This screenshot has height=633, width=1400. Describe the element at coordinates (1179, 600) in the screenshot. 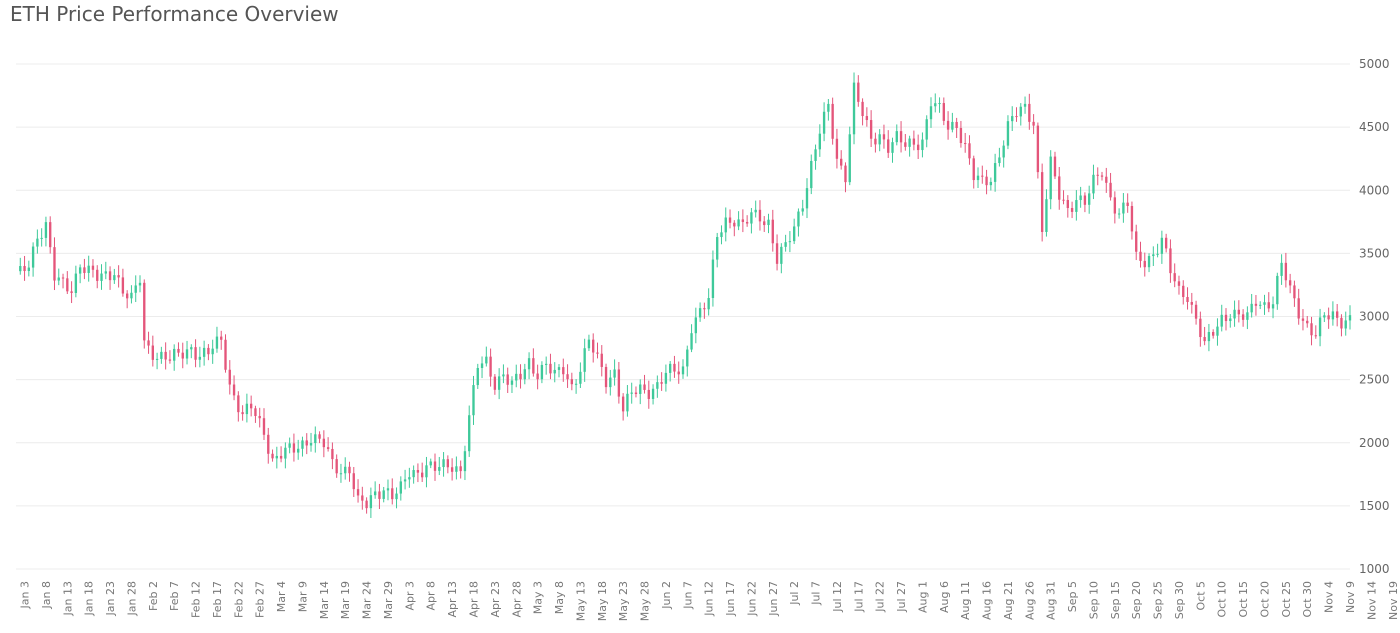

I see `x-tick-label: Sep 30` at that location.